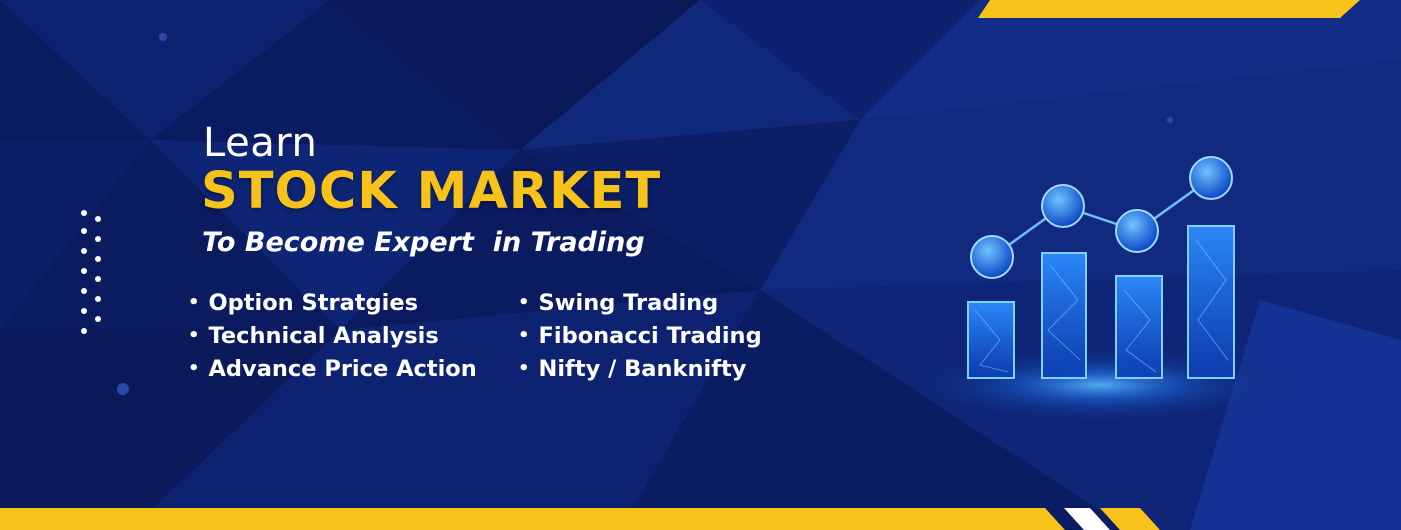 This screenshot has width=1401, height=530. I want to click on learn-label: Learn, so click(260, 143).